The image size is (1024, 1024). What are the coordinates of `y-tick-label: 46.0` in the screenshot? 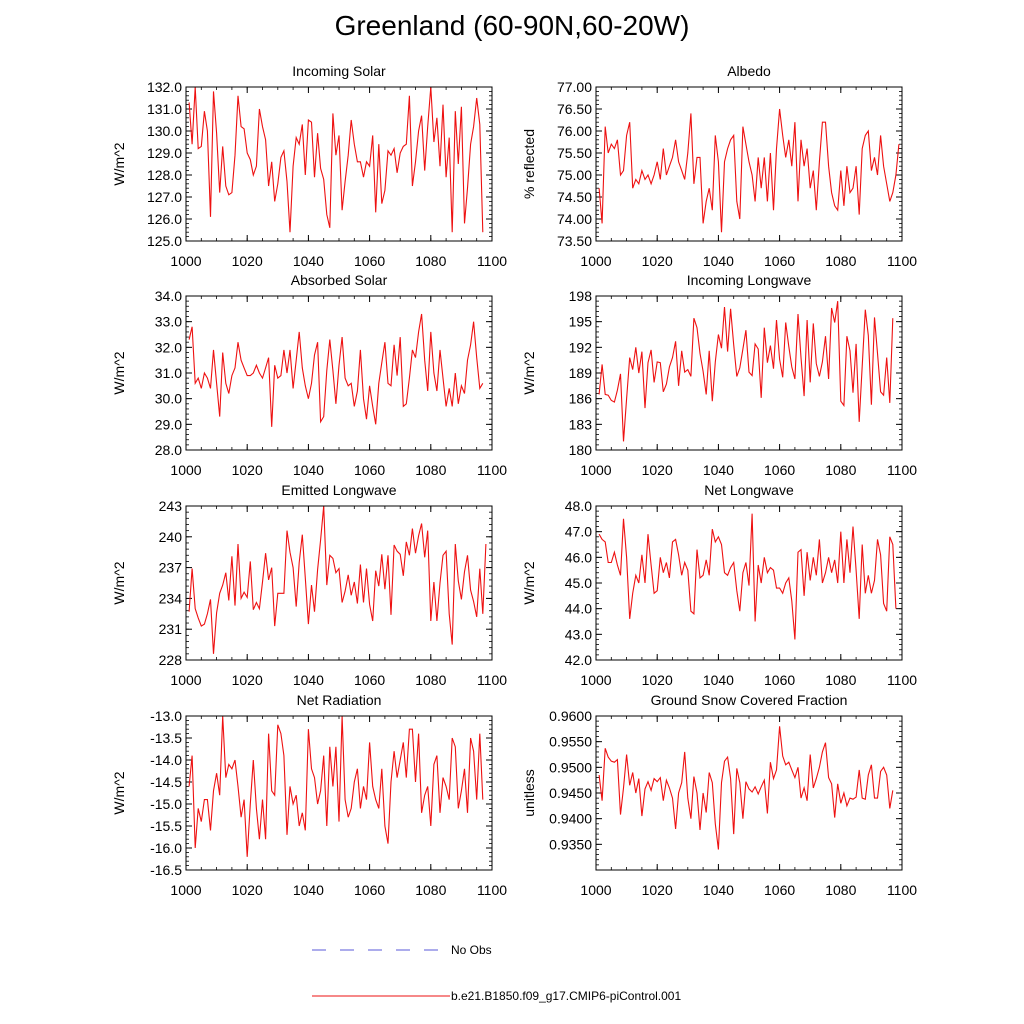 It's located at (578, 557).